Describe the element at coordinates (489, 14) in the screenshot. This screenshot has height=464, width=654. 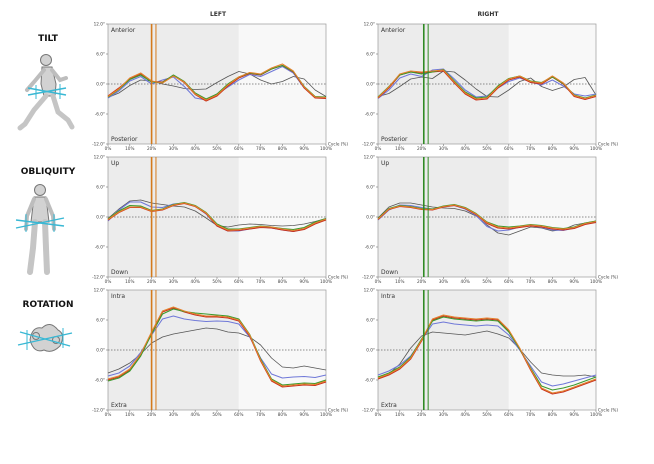
I see `column-header-right: RIGHT` at that location.